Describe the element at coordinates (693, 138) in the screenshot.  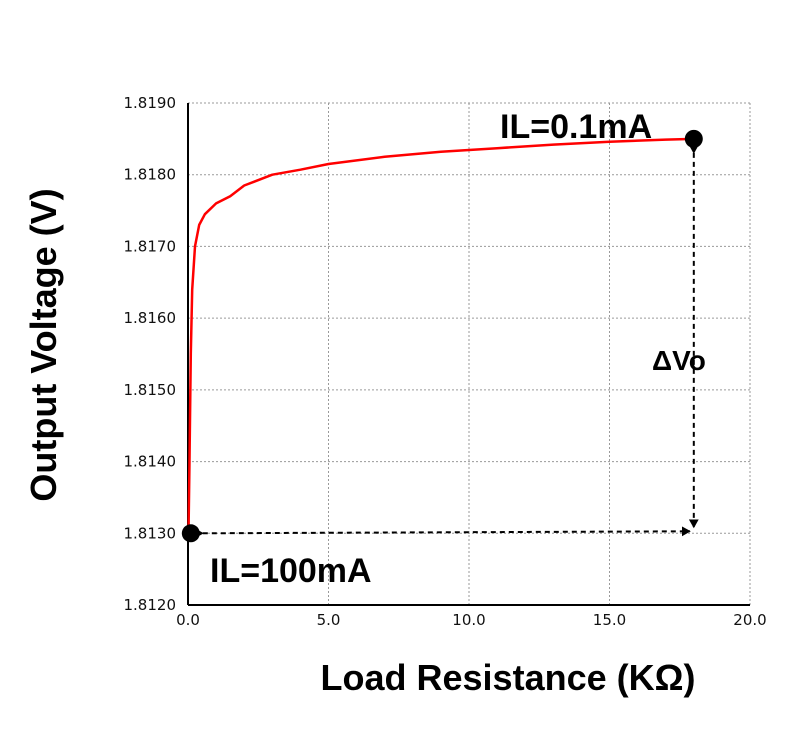
I see `marker-dot-high` at that location.